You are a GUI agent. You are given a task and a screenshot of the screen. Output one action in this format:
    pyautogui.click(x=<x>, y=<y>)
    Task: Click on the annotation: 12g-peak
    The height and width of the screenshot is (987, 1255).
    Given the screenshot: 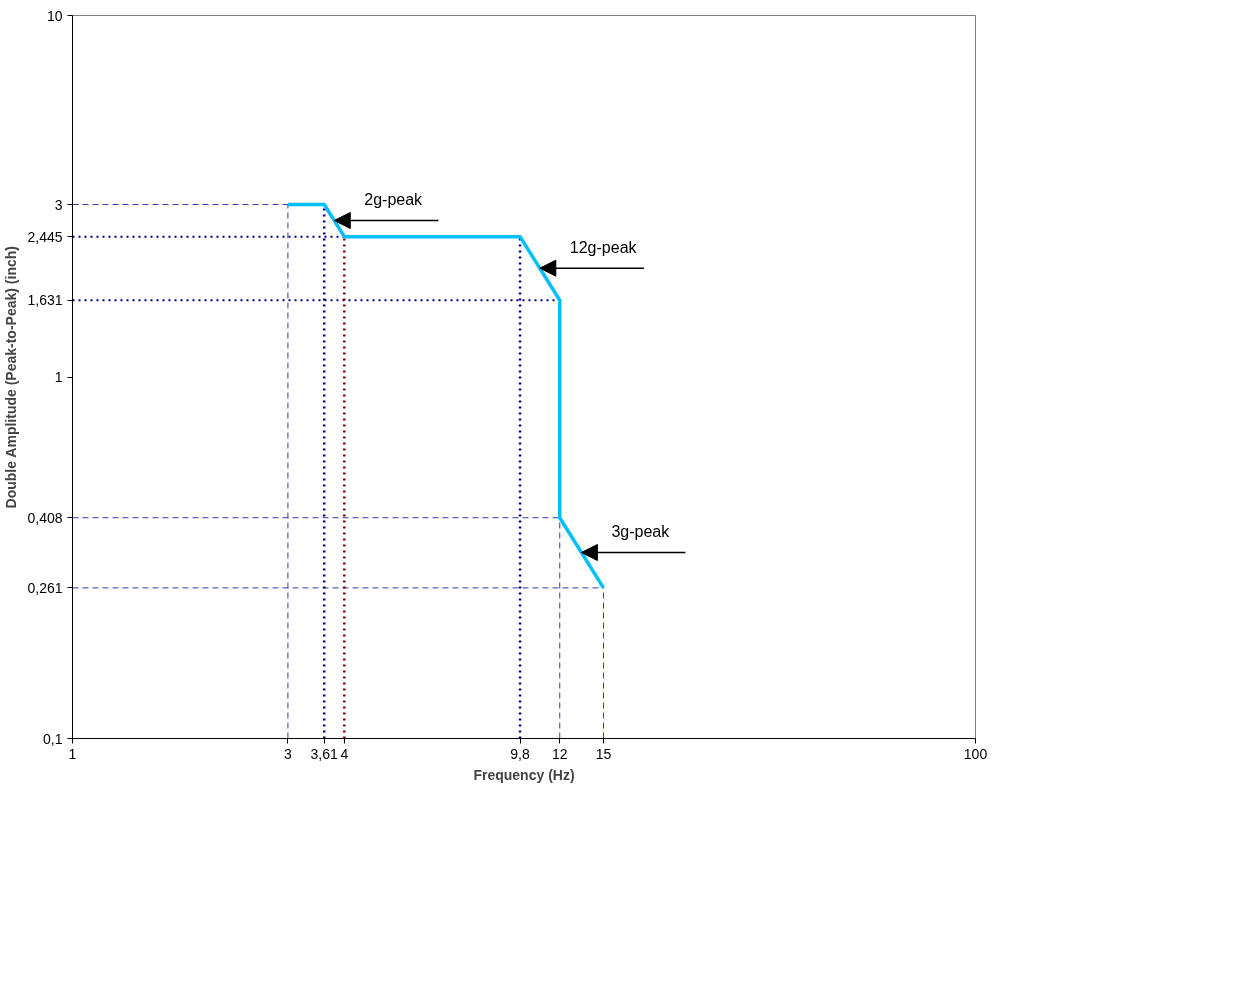 What is the action you would take?
    pyautogui.click(x=603, y=248)
    